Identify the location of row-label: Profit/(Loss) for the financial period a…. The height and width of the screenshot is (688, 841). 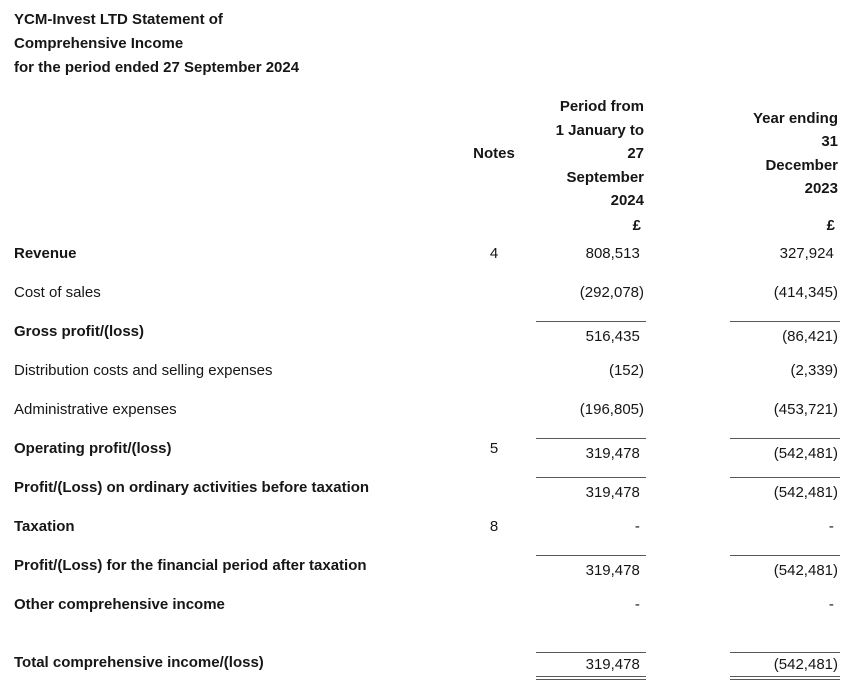
(190, 565).